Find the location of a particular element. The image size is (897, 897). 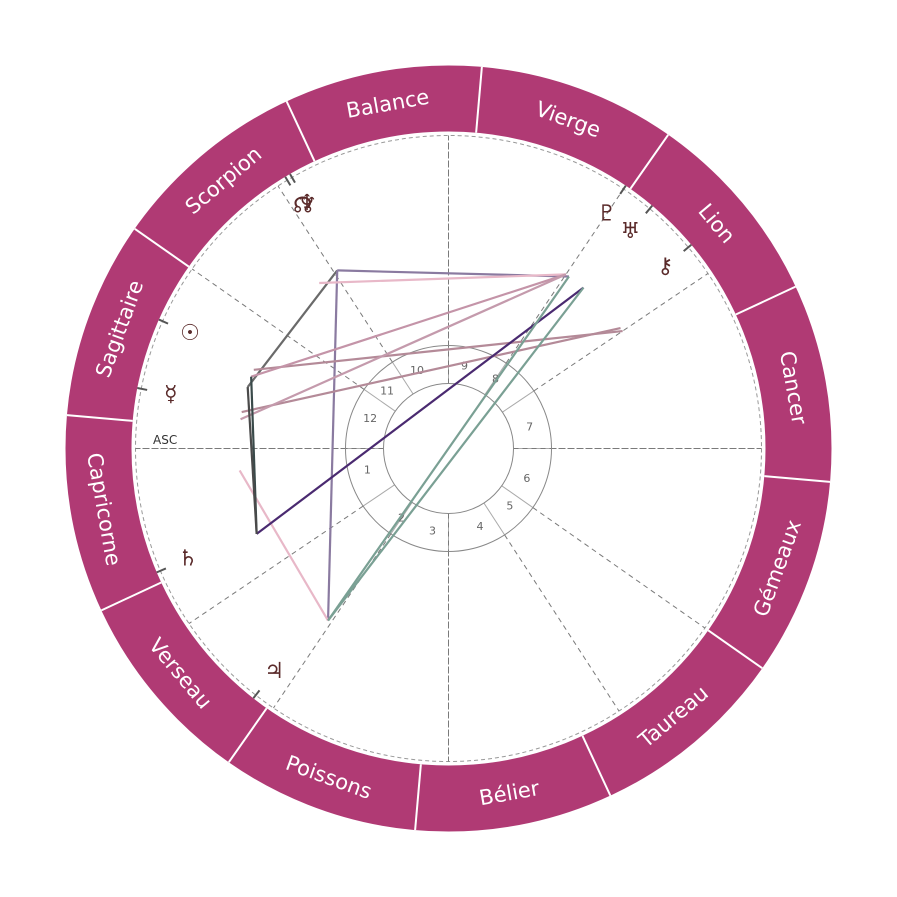

node-icon: ☊ is located at coordinates (303, 205).